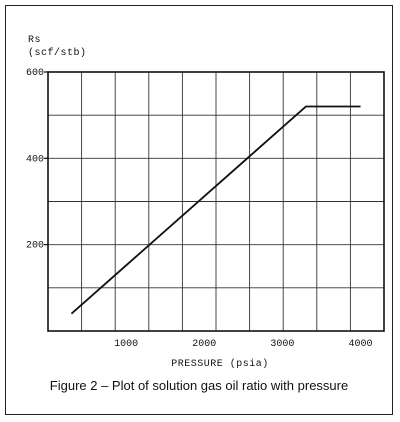 This screenshot has height=422, width=400. What do you see at coordinates (35, 73) in the screenshot?
I see `y-tick-label: 600` at bounding box center [35, 73].